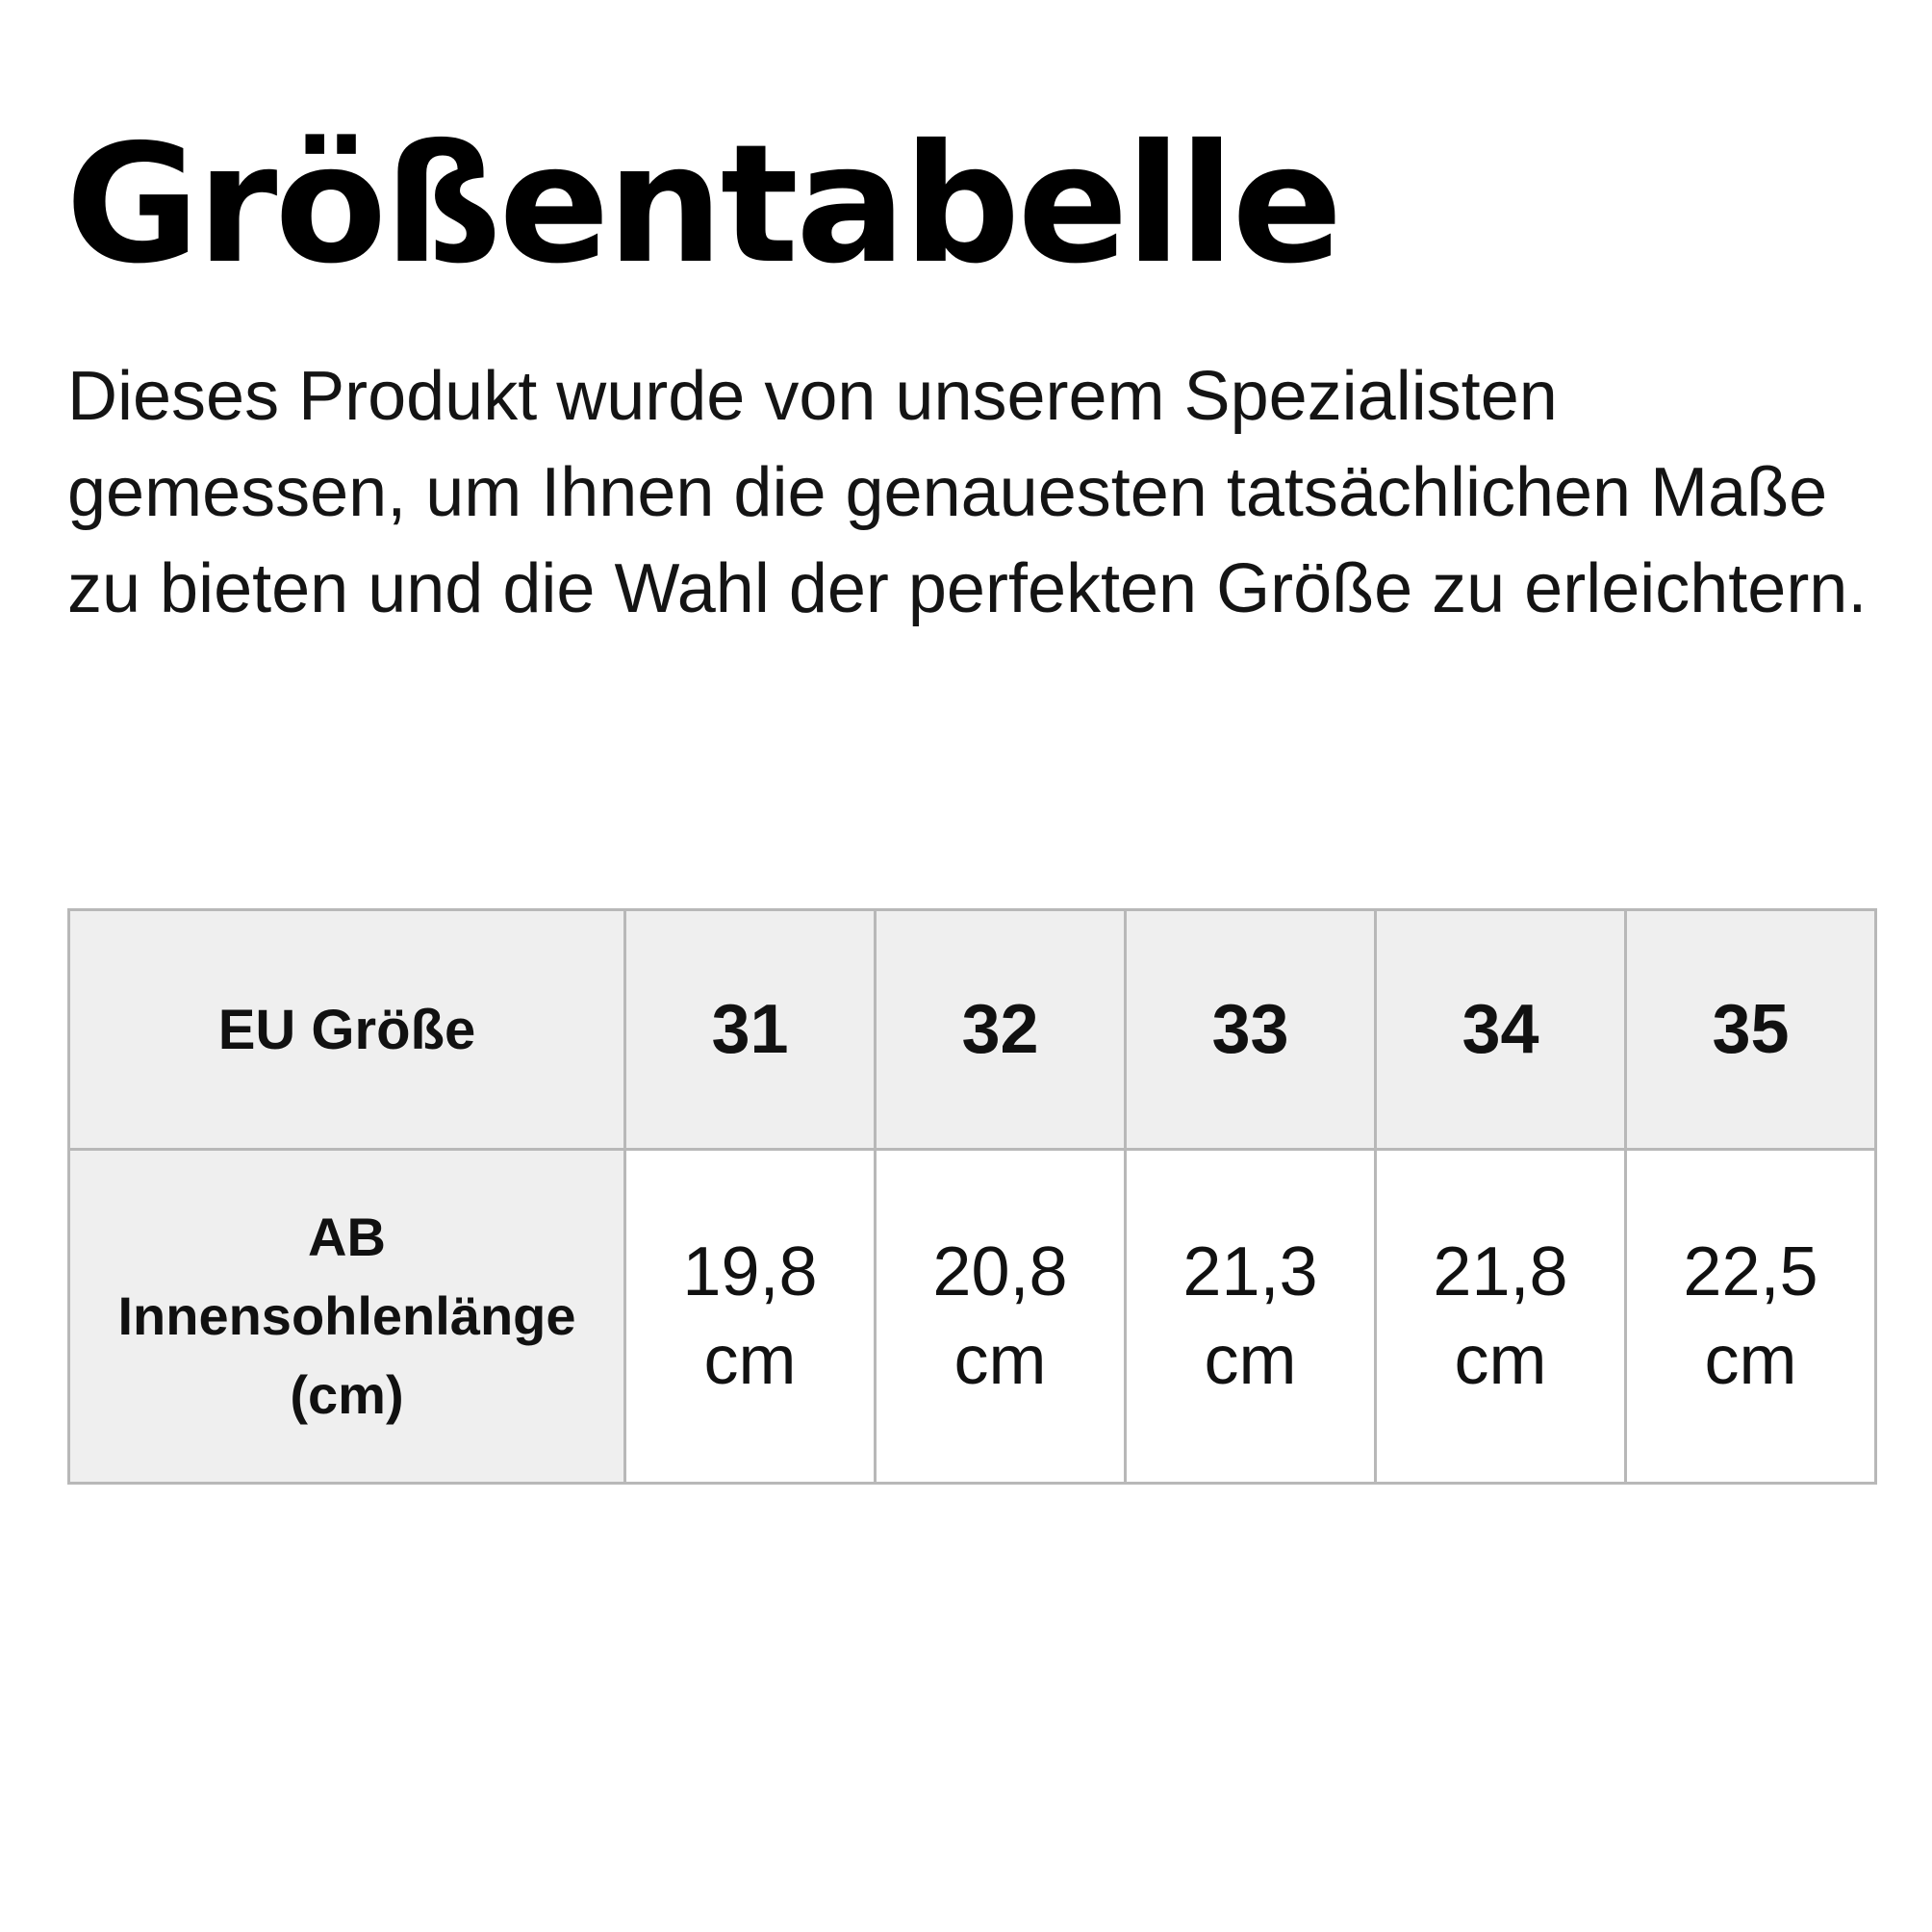  What do you see at coordinates (1000, 1029) in the screenshot?
I see `size-cell: 32` at bounding box center [1000, 1029].